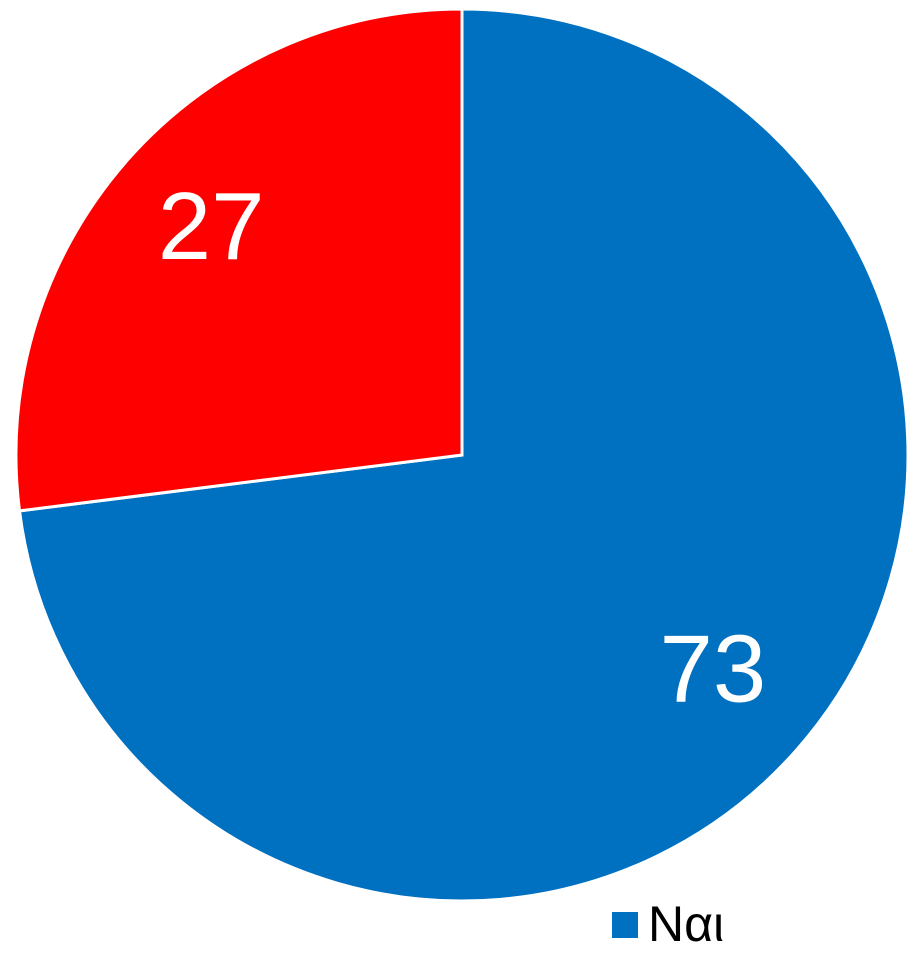 The height and width of the screenshot is (959, 909). I want to click on data-label: 27, so click(211, 226).